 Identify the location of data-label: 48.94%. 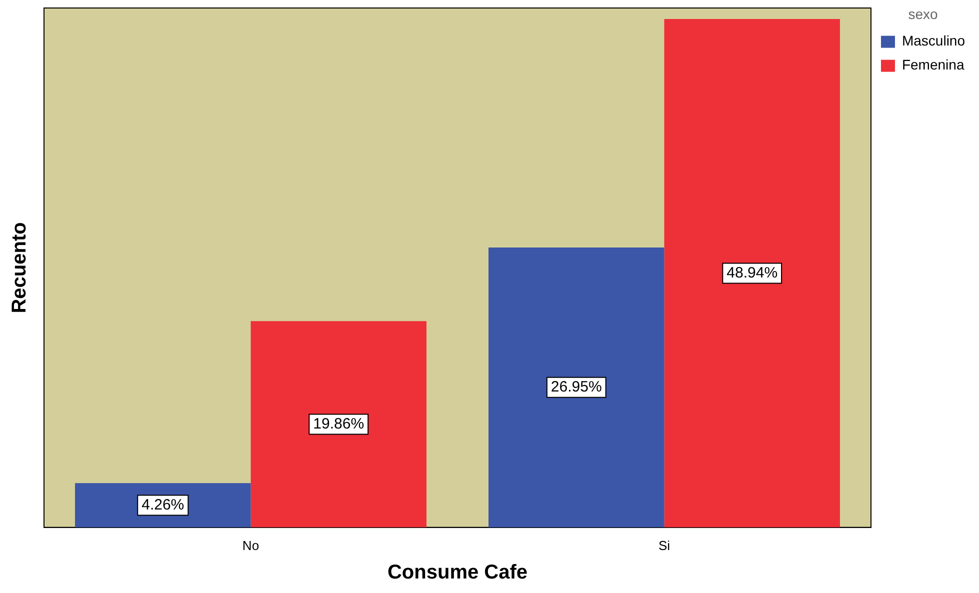
(752, 273).